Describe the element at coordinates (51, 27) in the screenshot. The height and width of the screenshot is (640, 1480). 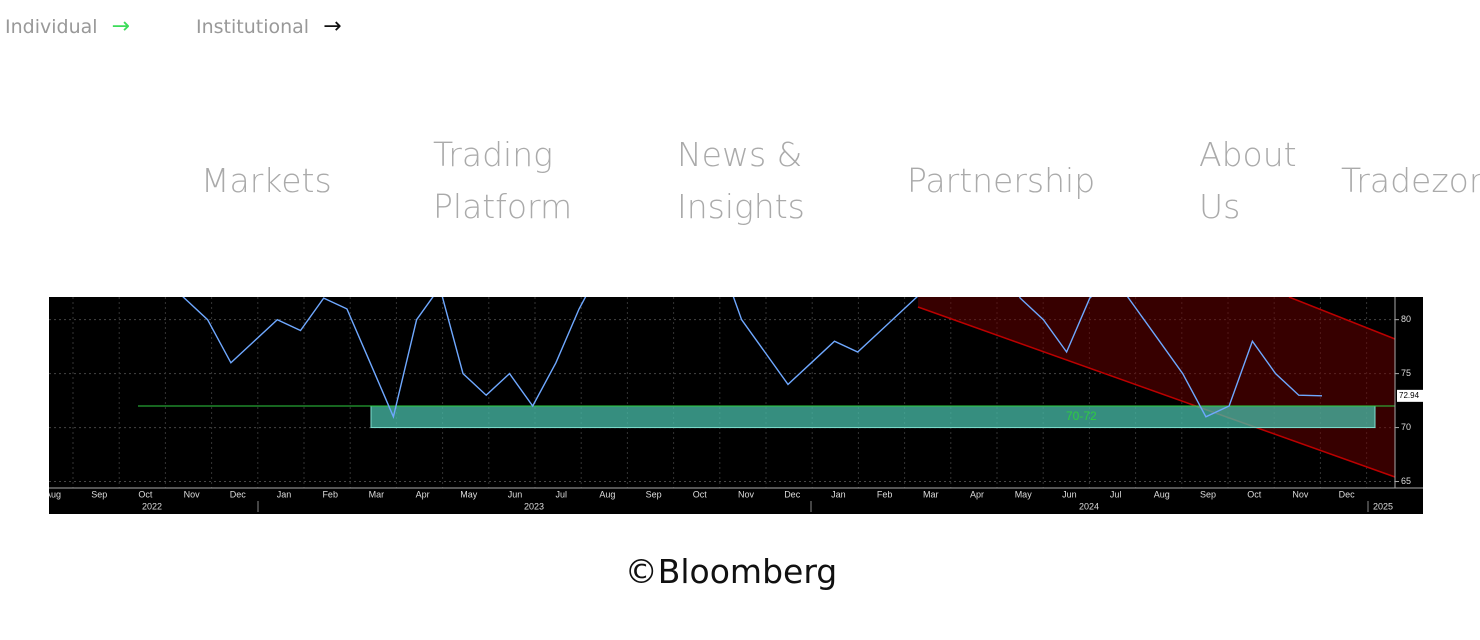
I see `link-text: Individual` at that location.